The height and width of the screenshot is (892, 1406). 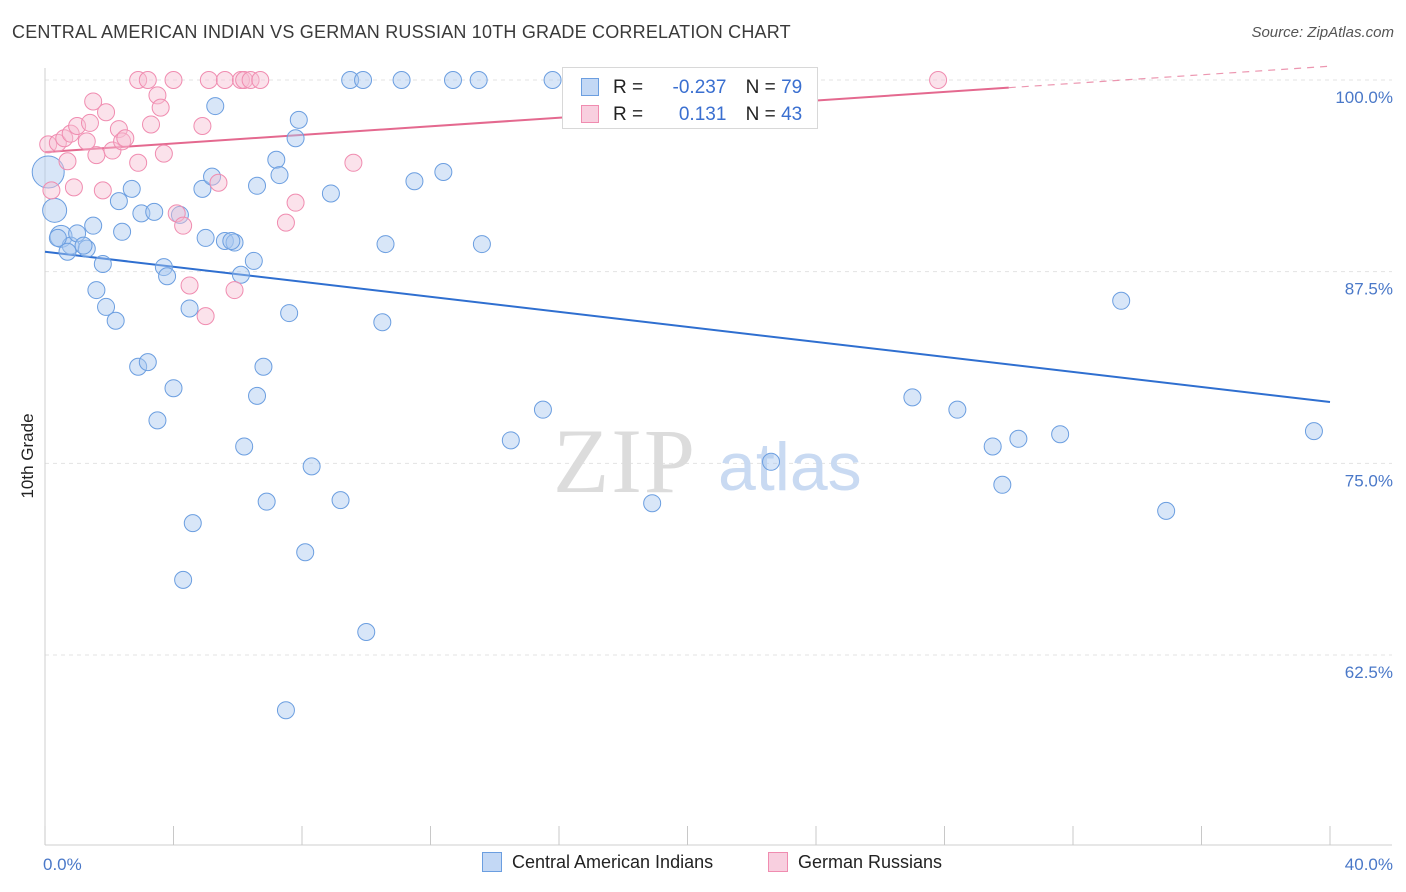 I want to click on legend-item-central-american-indians: Central American Indians, so click(x=597, y=862).